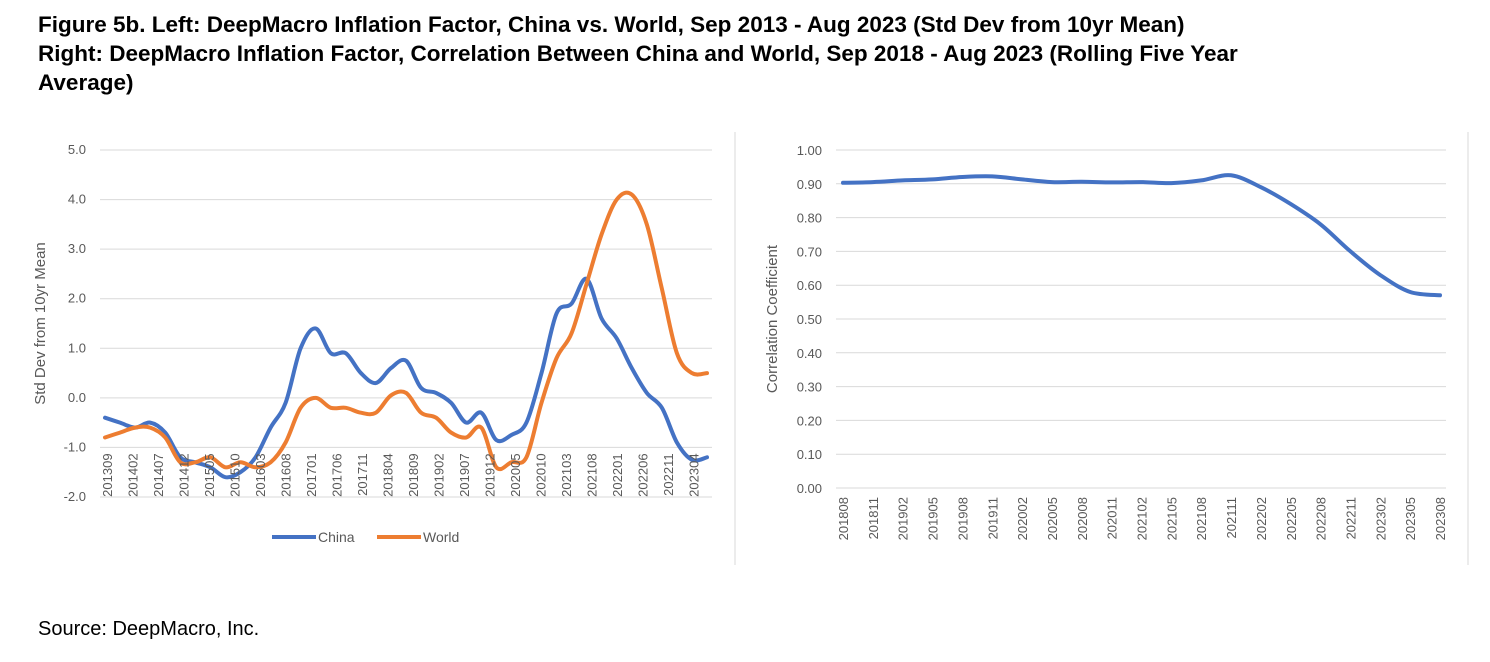 The width and height of the screenshot is (1490, 662). Describe the element at coordinates (464, 474) in the screenshot. I see `left-x-tick-label: 201907` at that location.